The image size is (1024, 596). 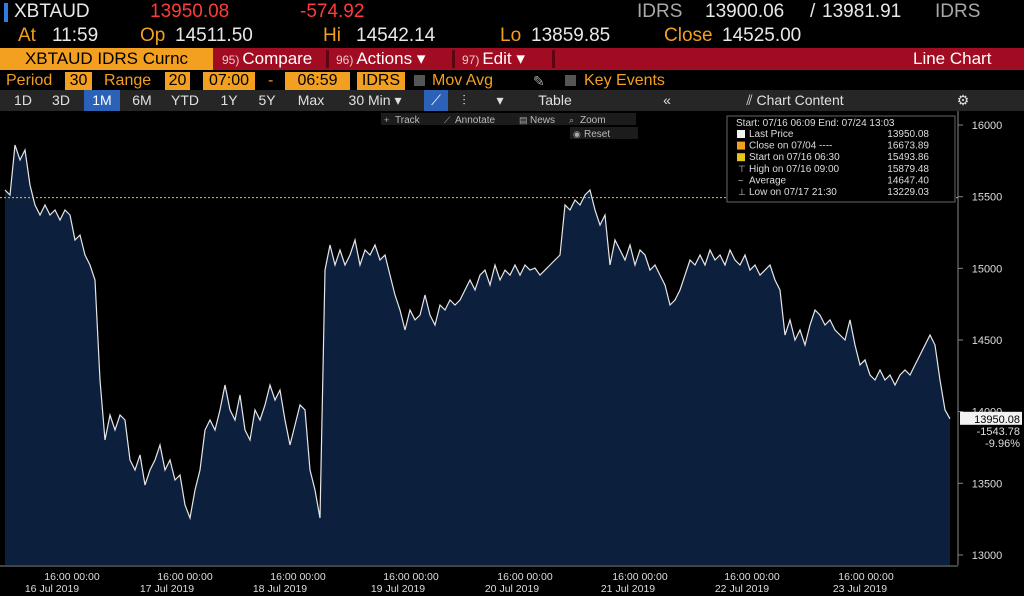 I want to click on range-tab: 1Y, so click(x=229, y=100).